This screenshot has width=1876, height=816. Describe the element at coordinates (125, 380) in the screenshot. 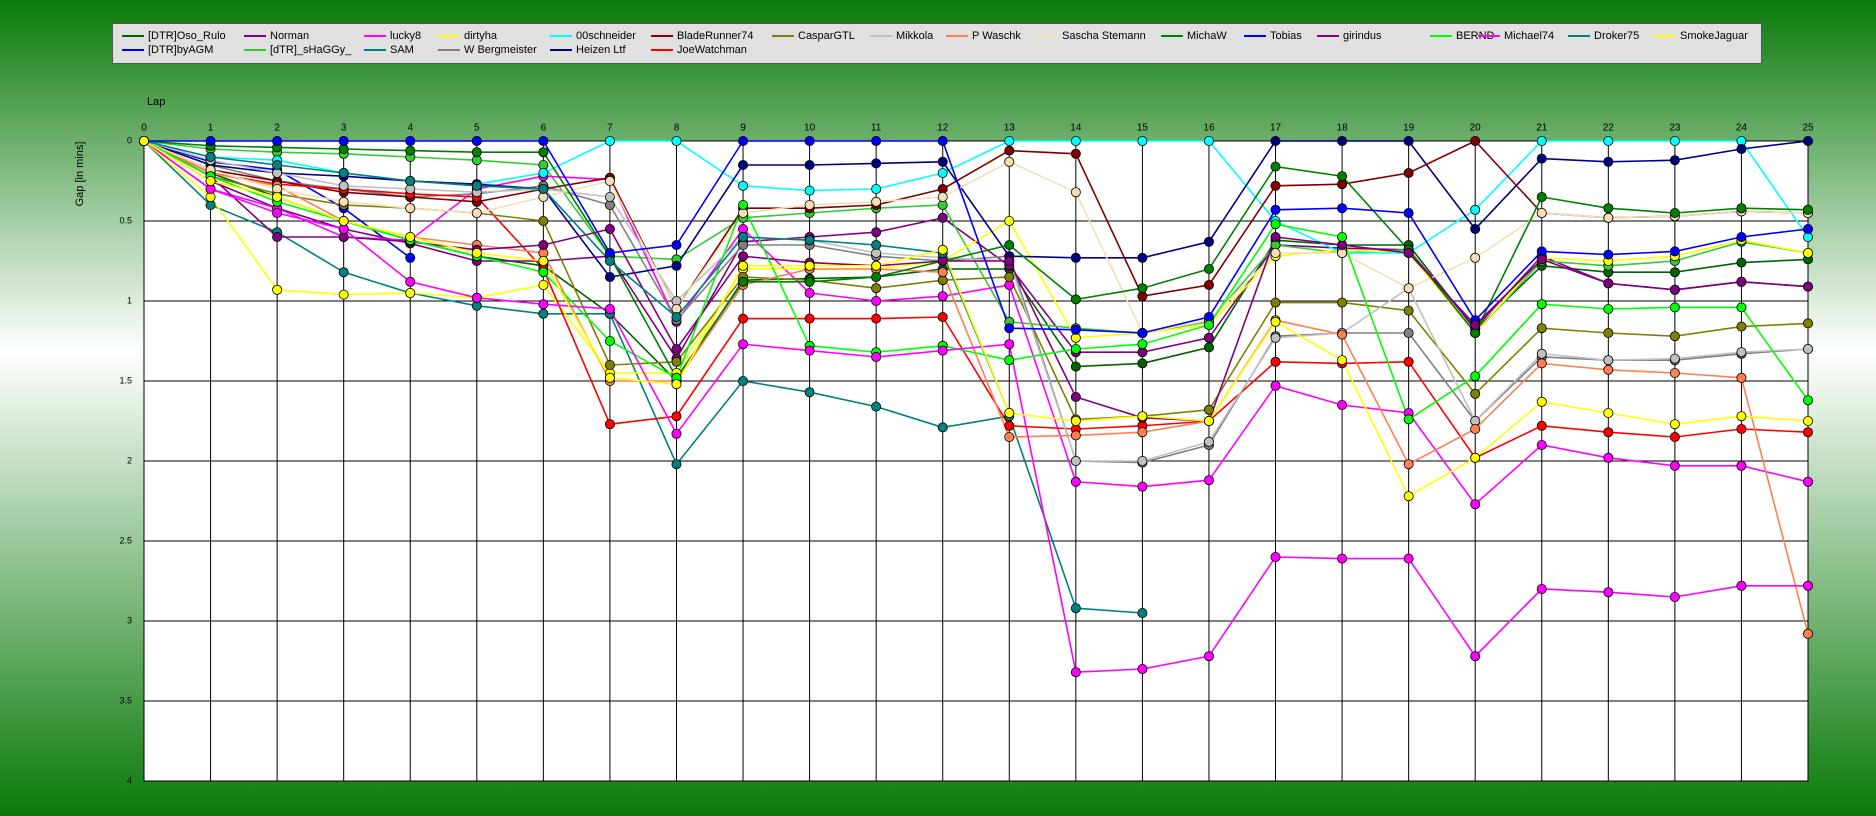

I see `y-tick-label: 1.5` at that location.